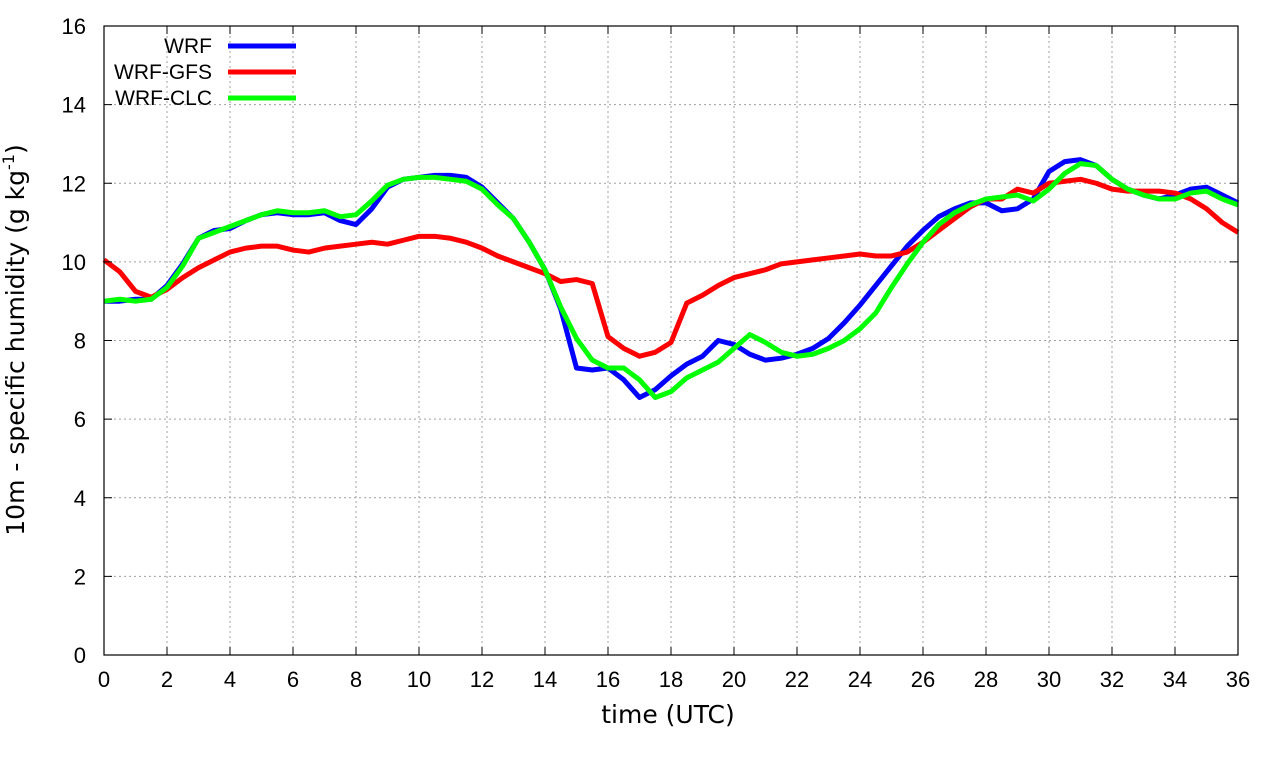  I want to click on x-tick-label: 24, so click(860, 679).